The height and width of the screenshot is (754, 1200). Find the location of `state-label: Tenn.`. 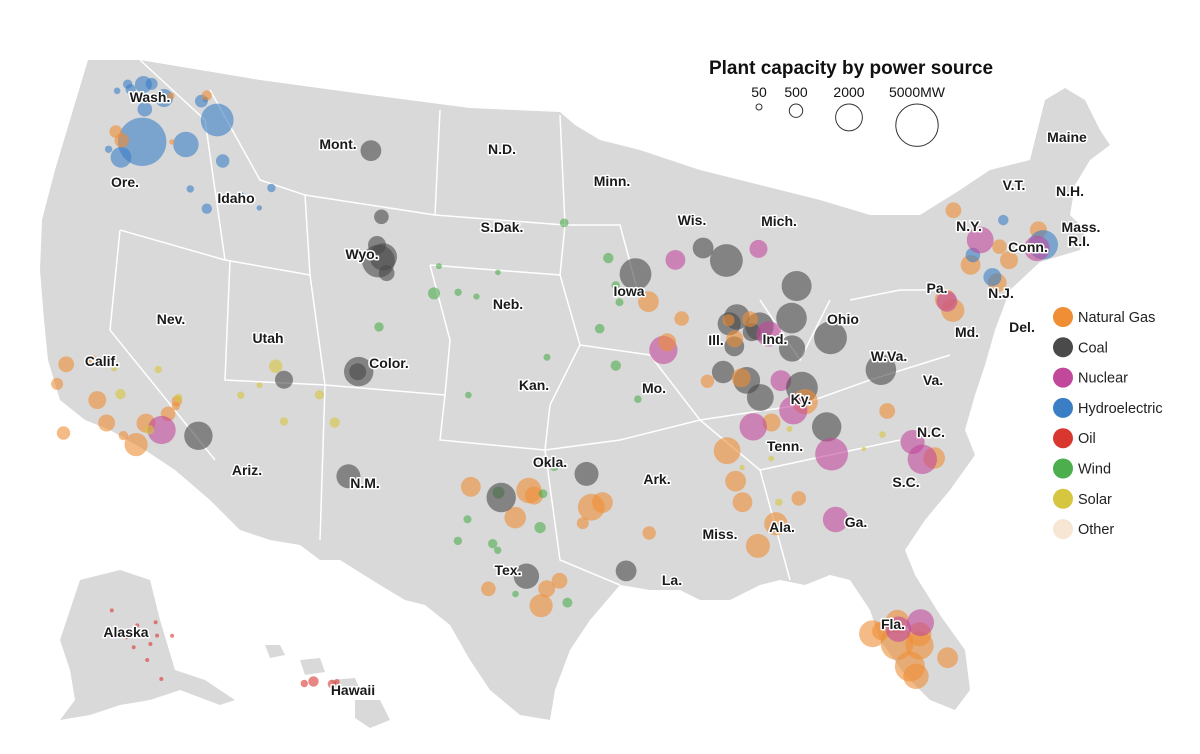

state-label: Tenn. is located at coordinates (785, 446).